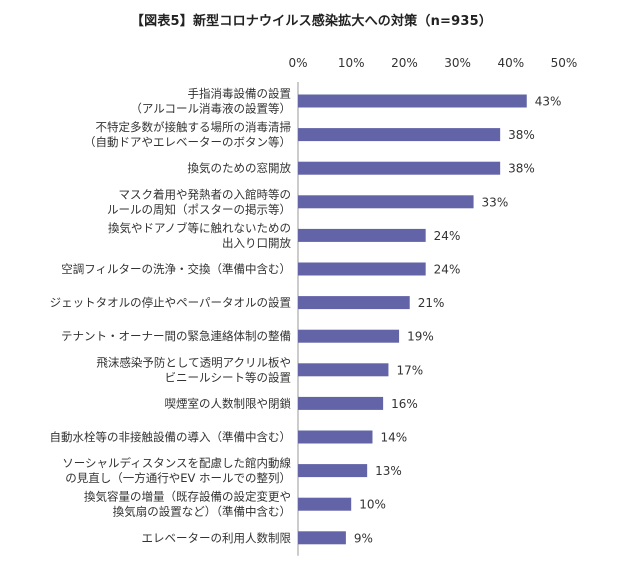 This screenshot has width=623, height=565. I want to click on category-label: 出入り口開放, so click(256, 243).